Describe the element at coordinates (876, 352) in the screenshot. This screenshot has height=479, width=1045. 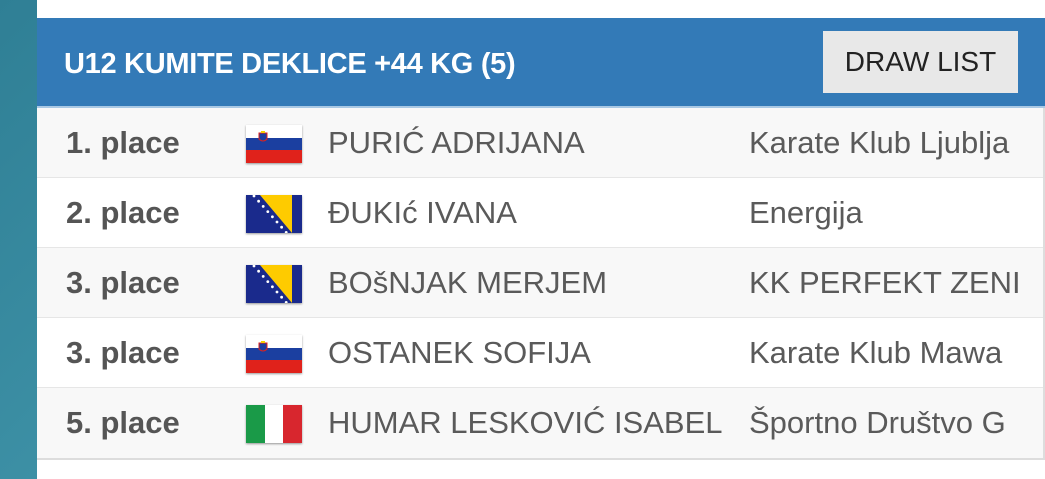
I see `club-name: Karate Klub Mawa` at that location.